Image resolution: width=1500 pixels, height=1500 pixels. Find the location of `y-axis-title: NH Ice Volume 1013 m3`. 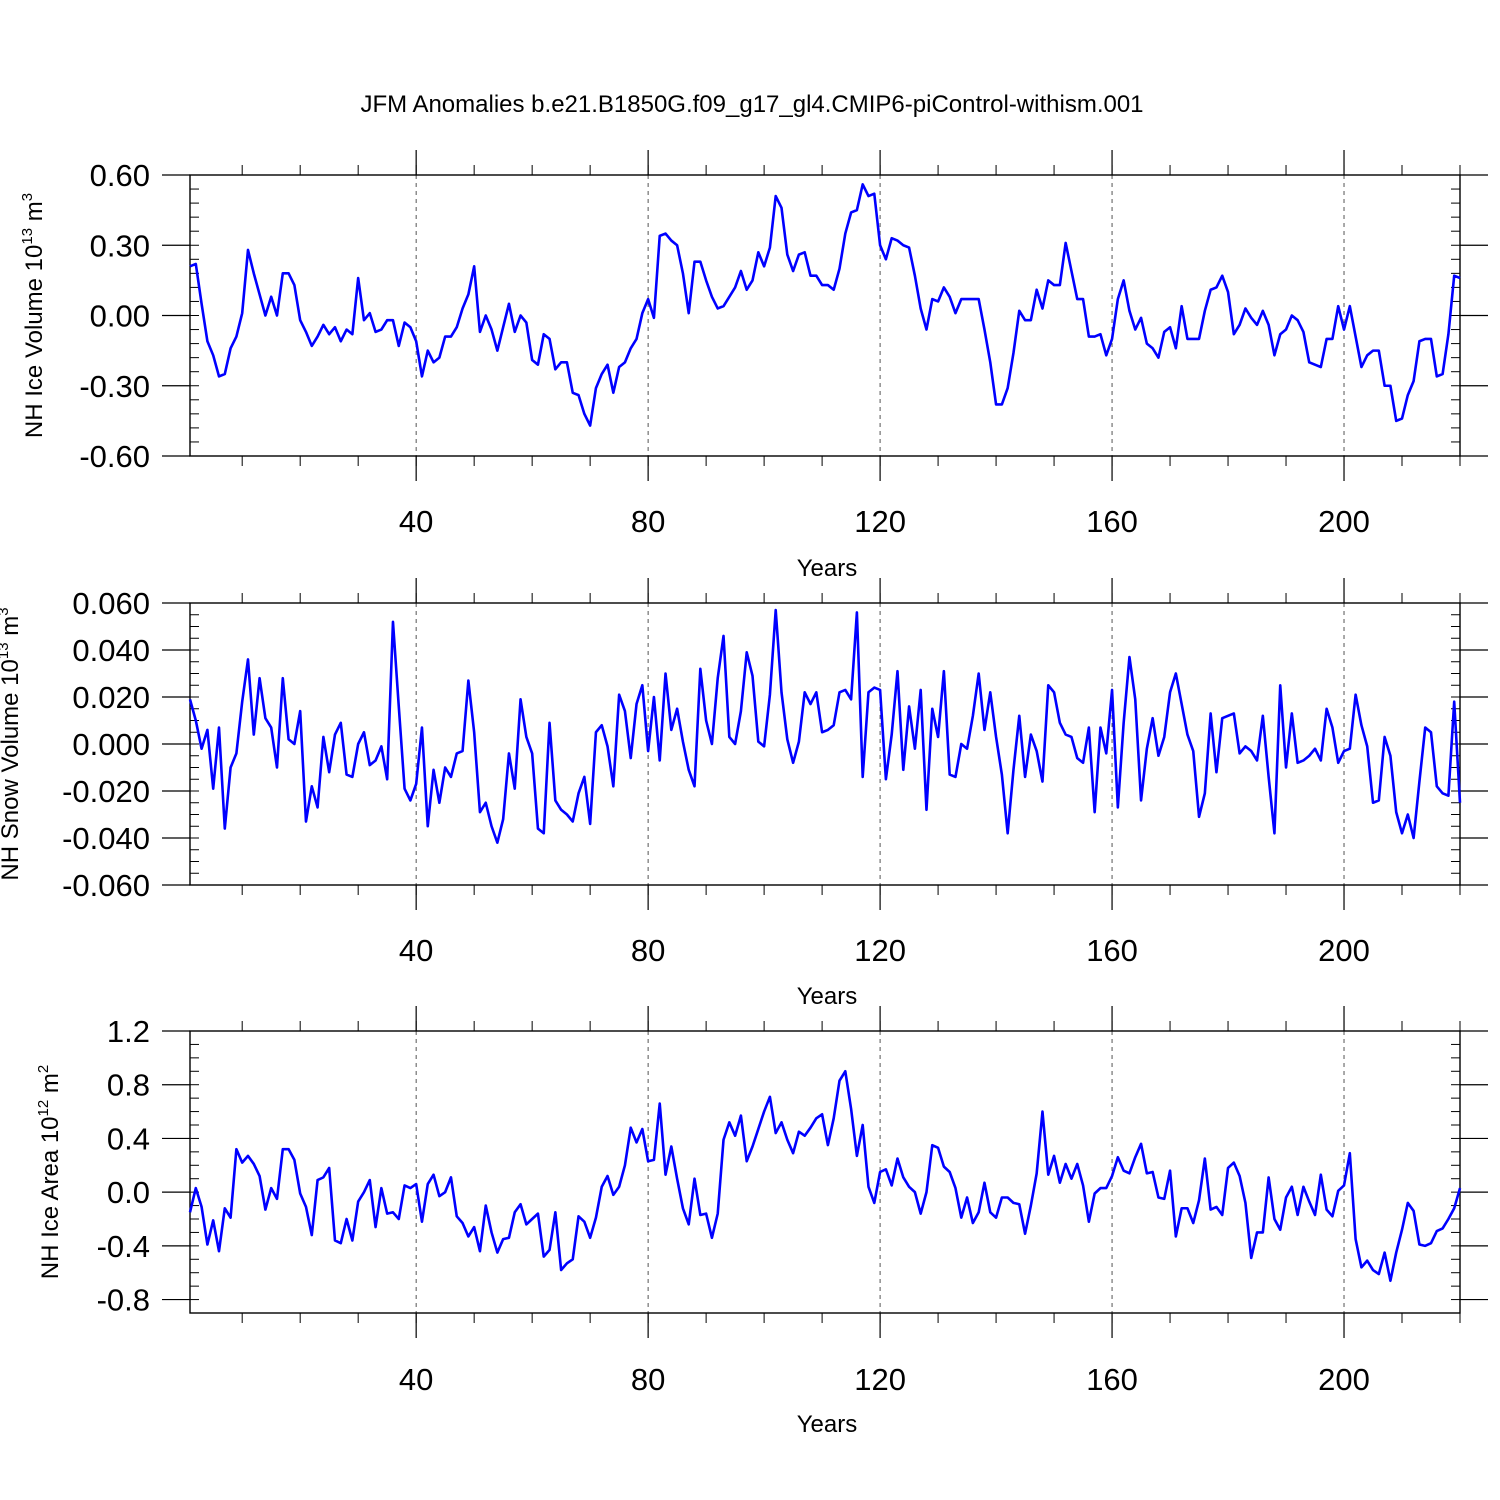

y-axis-title: NH Ice Volume 1013 m3 is located at coordinates (33, 315).